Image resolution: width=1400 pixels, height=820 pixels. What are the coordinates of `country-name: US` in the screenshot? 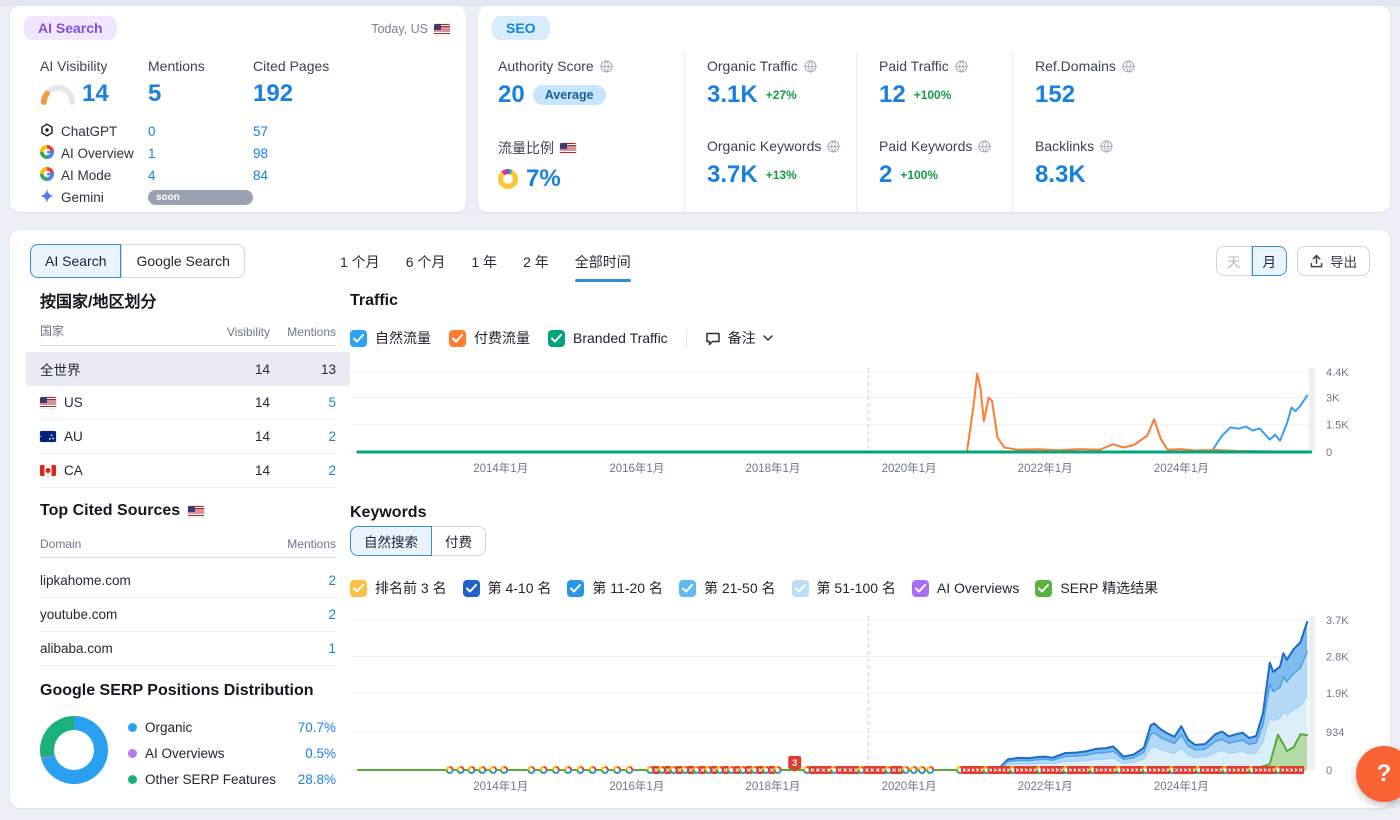 It's located at (123, 402).